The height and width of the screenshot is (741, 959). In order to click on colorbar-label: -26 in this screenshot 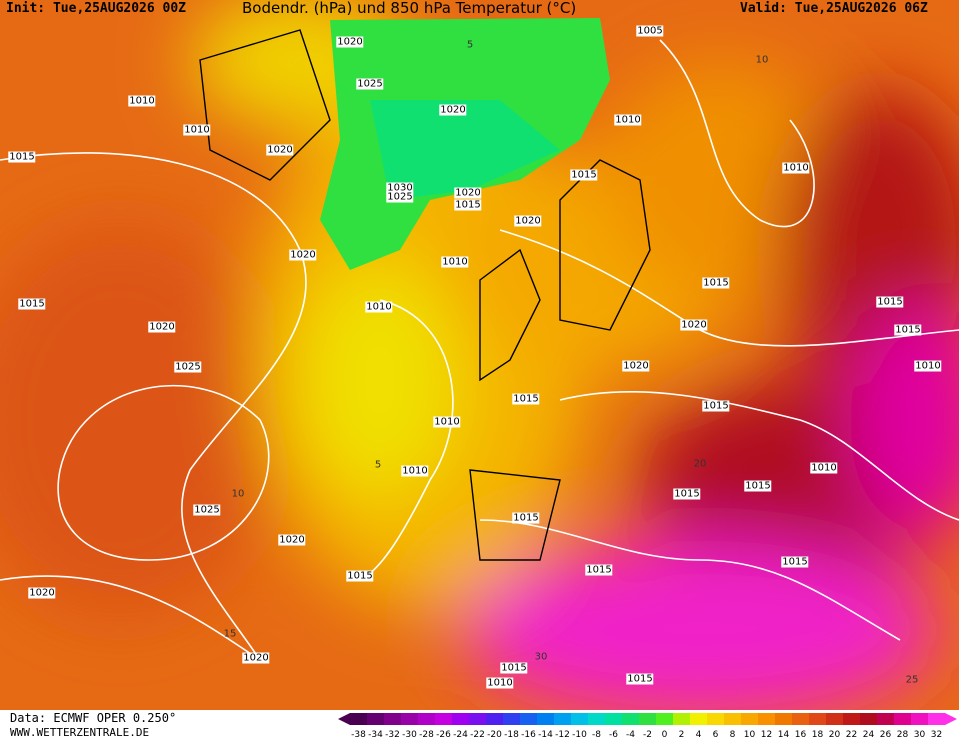, I will do `click(443, 735)`.